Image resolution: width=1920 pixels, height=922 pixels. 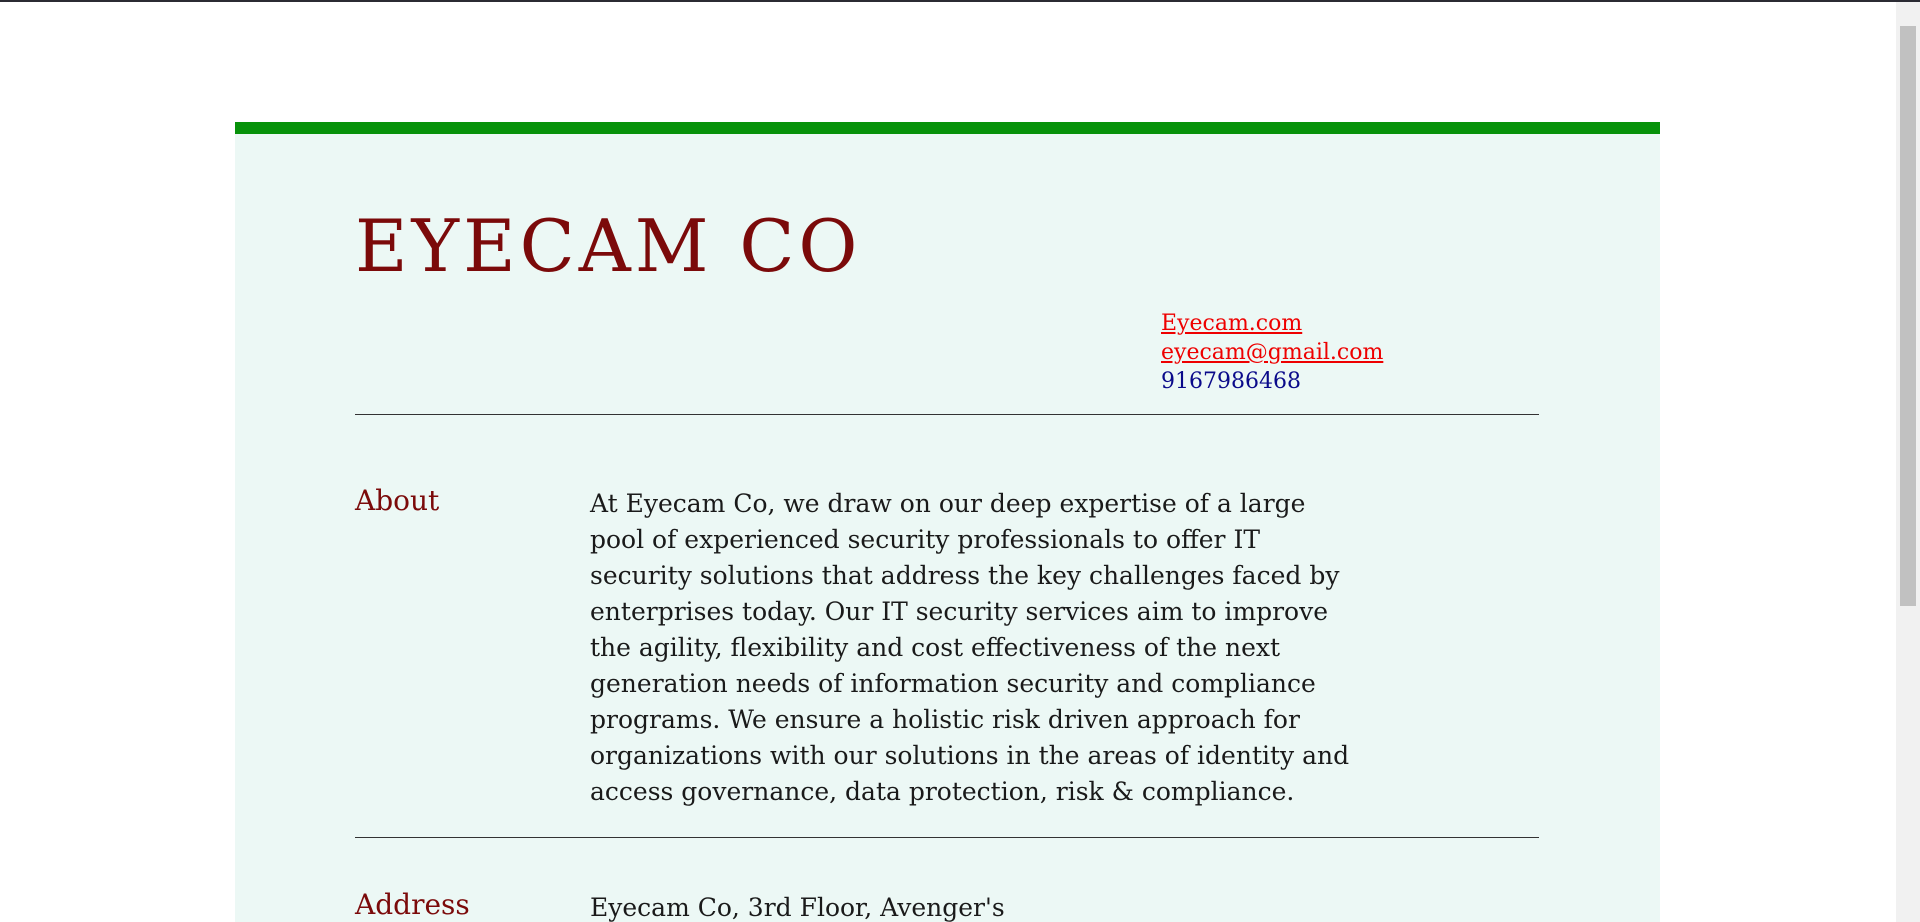 I want to click on scroll-thumb, so click(x=1908, y=316).